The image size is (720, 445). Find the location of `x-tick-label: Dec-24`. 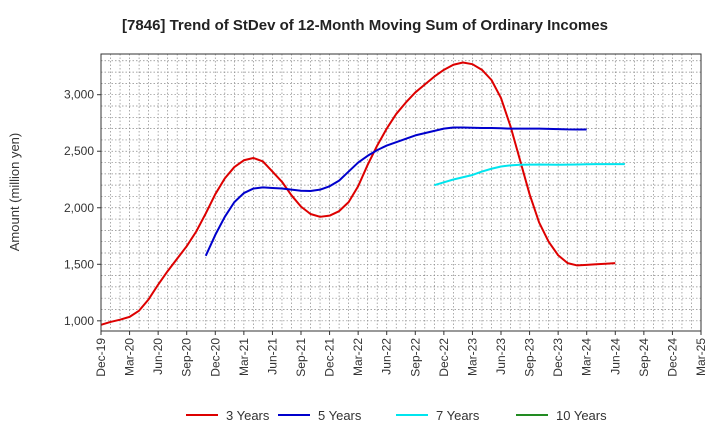

x-tick-label: Dec-24 is located at coordinates (672, 357).